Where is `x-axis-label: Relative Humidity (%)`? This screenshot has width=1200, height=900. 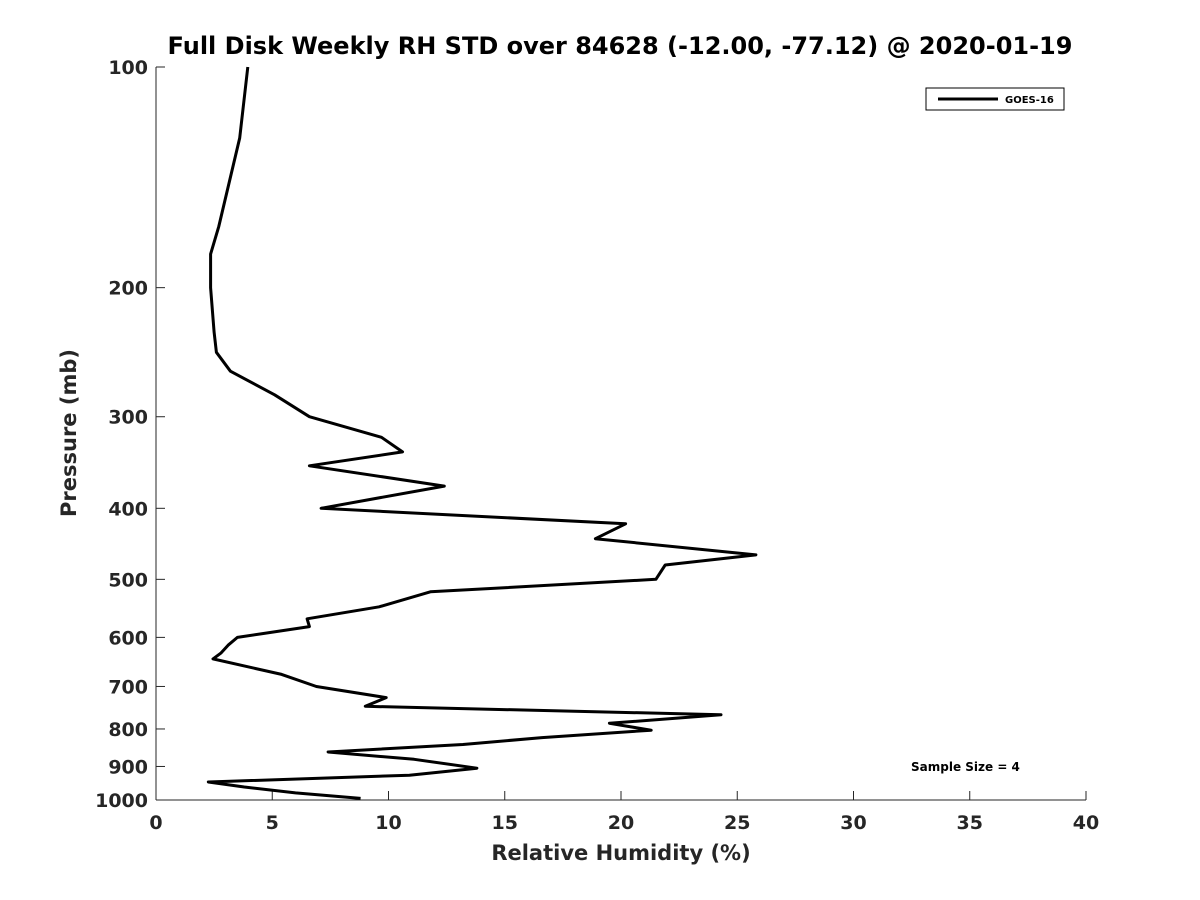
x-axis-label: Relative Humidity (%) is located at coordinates (620, 853).